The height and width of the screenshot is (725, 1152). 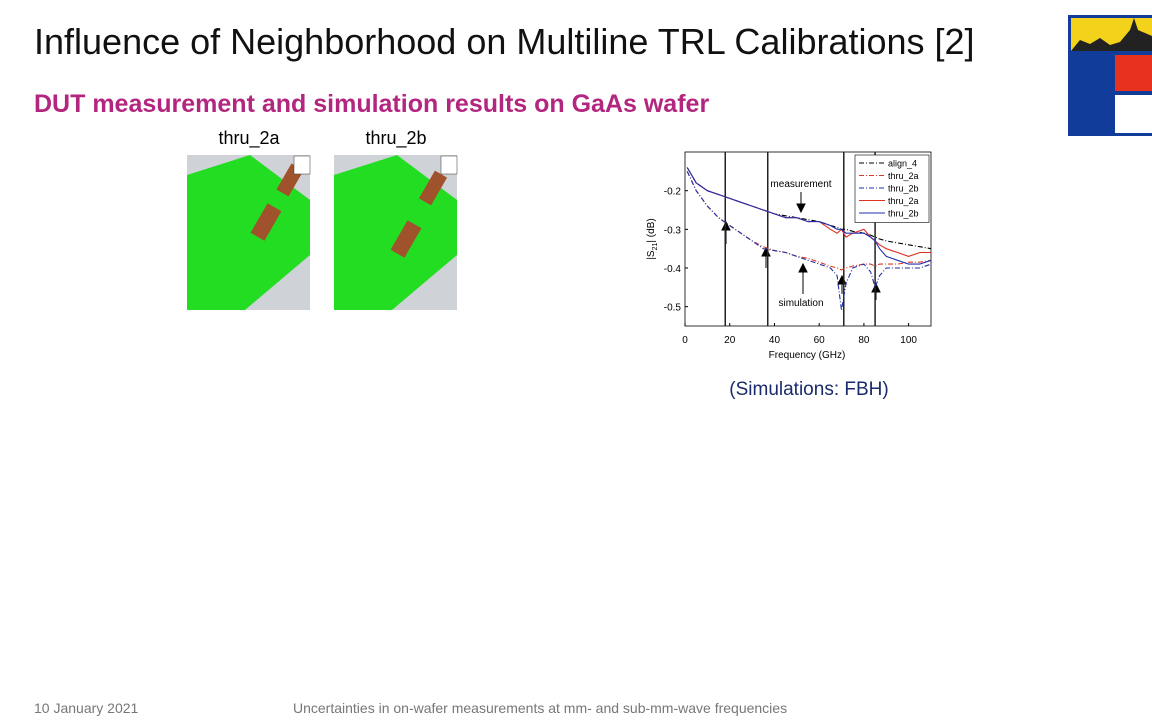 What do you see at coordinates (673, 308) in the screenshot?
I see `y-tick-label: -0.5` at bounding box center [673, 308].